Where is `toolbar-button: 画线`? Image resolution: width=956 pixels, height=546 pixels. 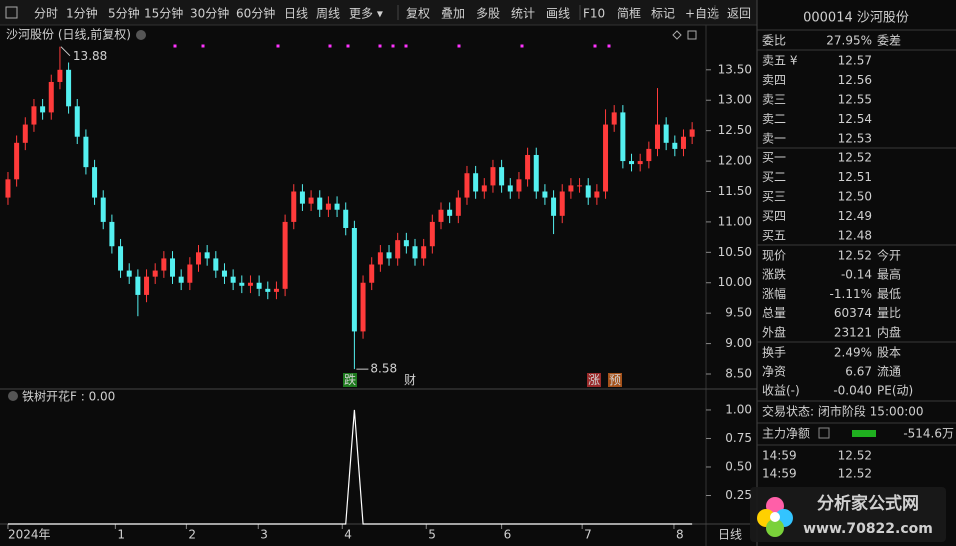 toolbar-button: 画线 is located at coordinates (558, 14).